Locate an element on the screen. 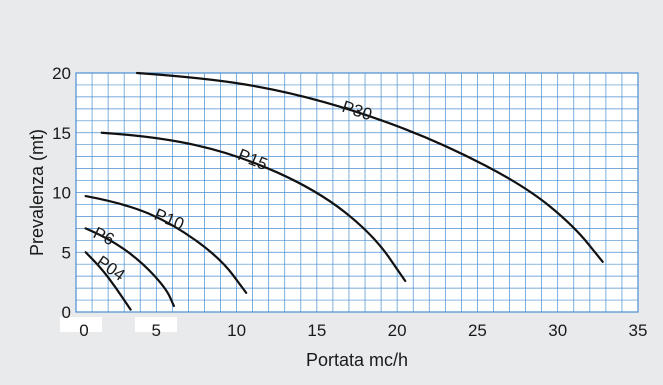  x-tick-label: 10 is located at coordinates (236, 330).